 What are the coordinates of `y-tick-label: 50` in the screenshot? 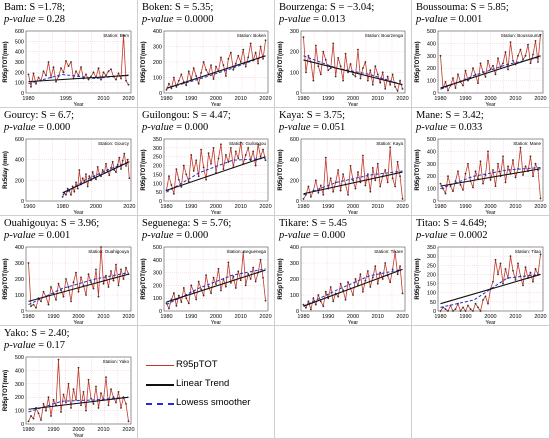 It's located at (159, 193).